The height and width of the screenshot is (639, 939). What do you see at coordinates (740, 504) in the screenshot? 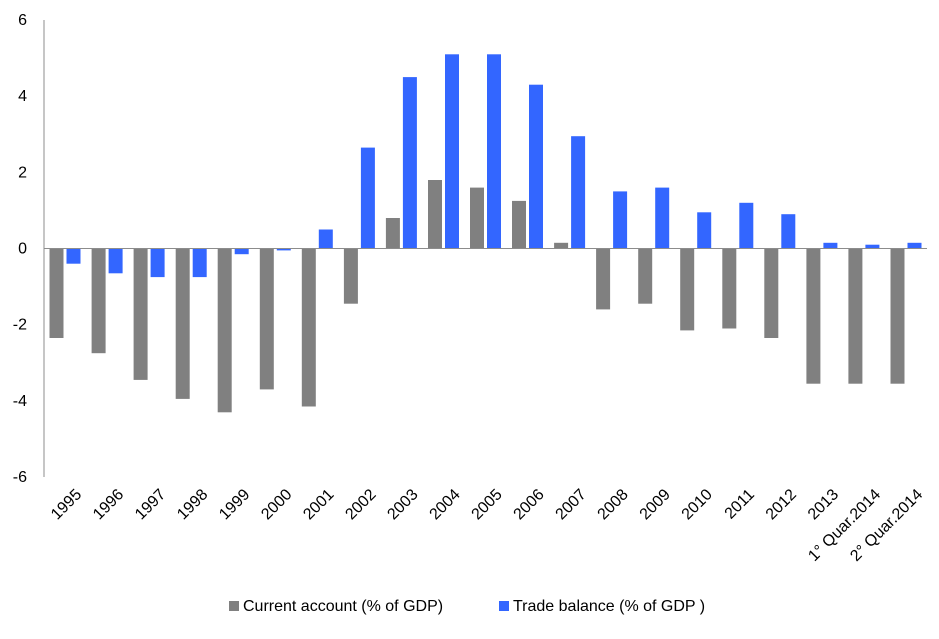
I see `x-tick-label: 2011` at bounding box center [740, 504].